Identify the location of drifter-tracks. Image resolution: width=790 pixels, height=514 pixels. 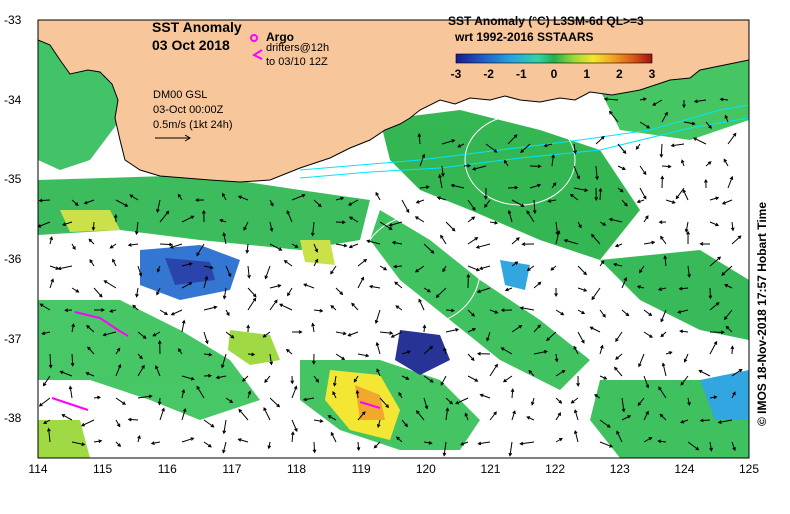
(216, 361).